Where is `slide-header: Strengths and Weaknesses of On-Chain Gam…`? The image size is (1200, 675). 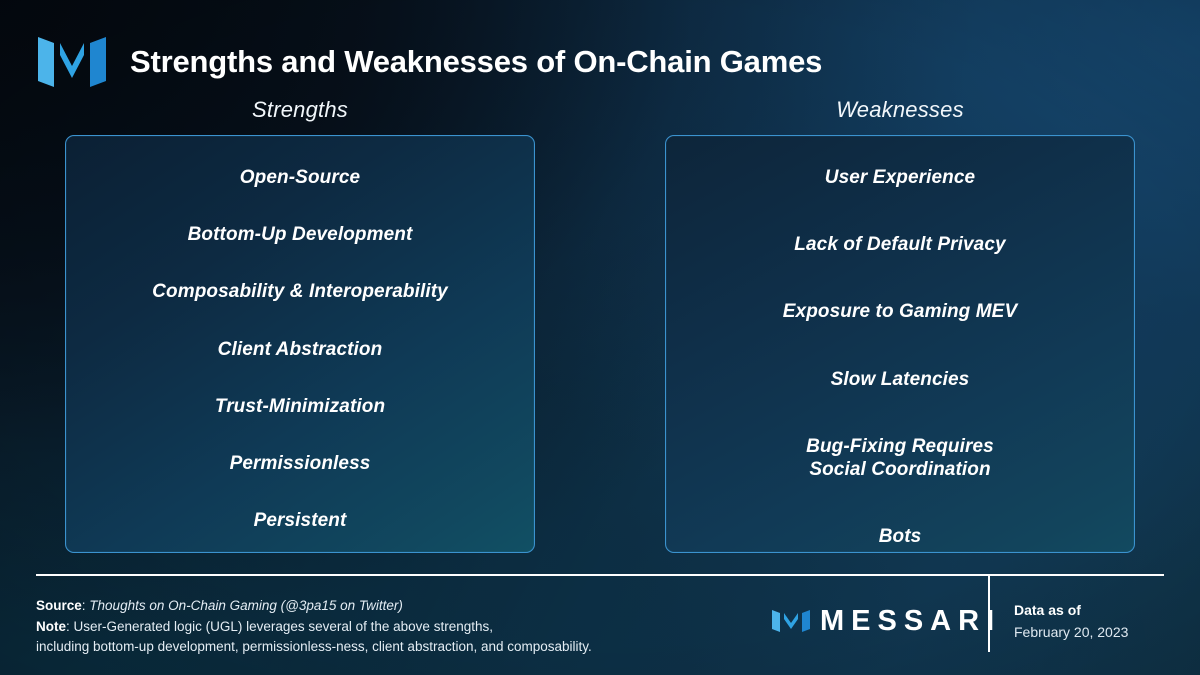 slide-header: Strengths and Weaknesses of On-Chain Gam… is located at coordinates (600, 62).